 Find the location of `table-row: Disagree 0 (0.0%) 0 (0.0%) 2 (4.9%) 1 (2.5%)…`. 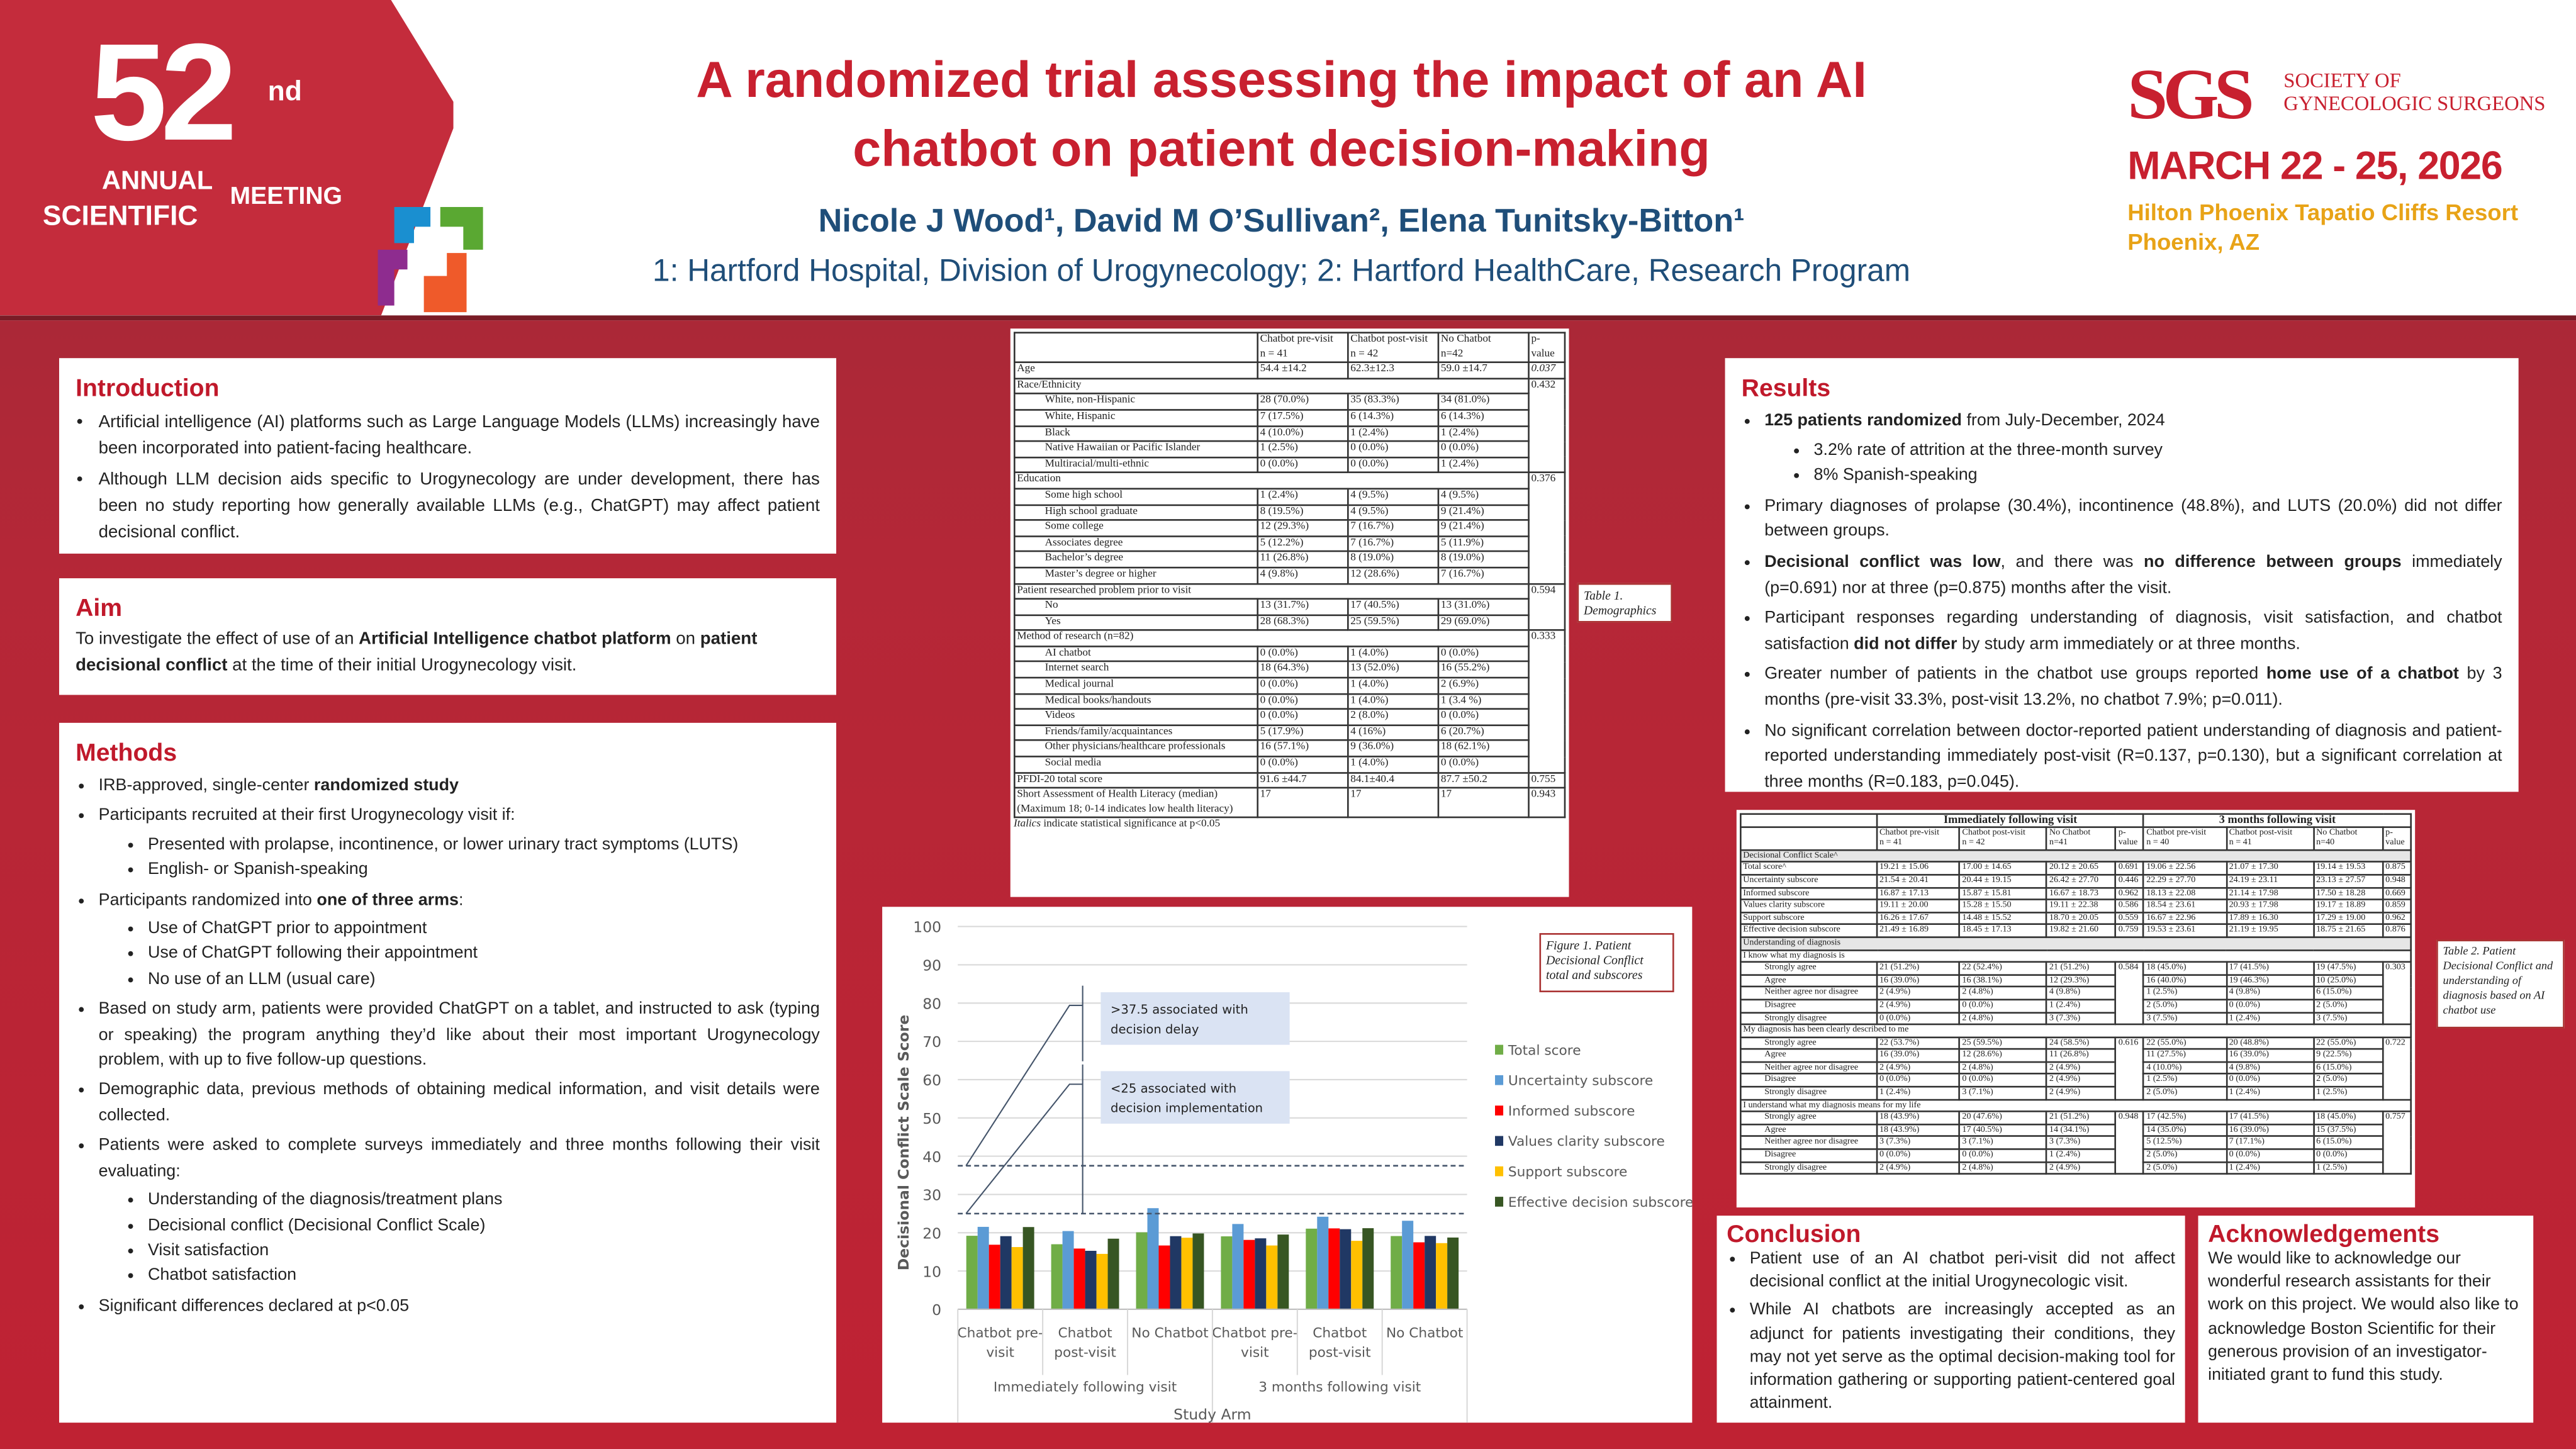

table-row: Disagree 0 (0.0%) 0 (0.0%) 2 (4.9%) 1 (2.5%)… is located at coordinates (2075, 1080).